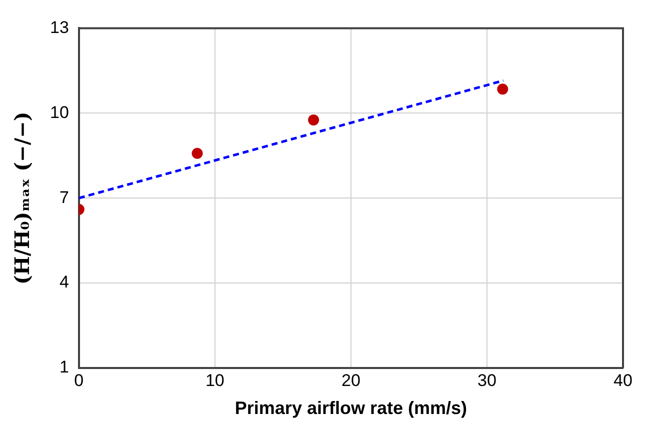  What do you see at coordinates (64, 282) in the screenshot?
I see `y-tick-label: 4` at bounding box center [64, 282].